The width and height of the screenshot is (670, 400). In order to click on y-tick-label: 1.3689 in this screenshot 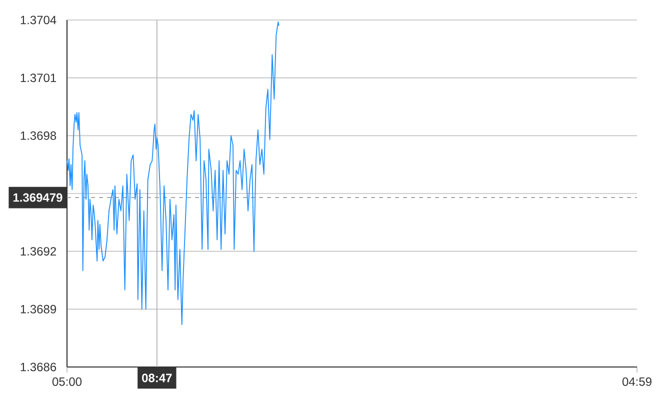, I will do `click(38, 309)`.